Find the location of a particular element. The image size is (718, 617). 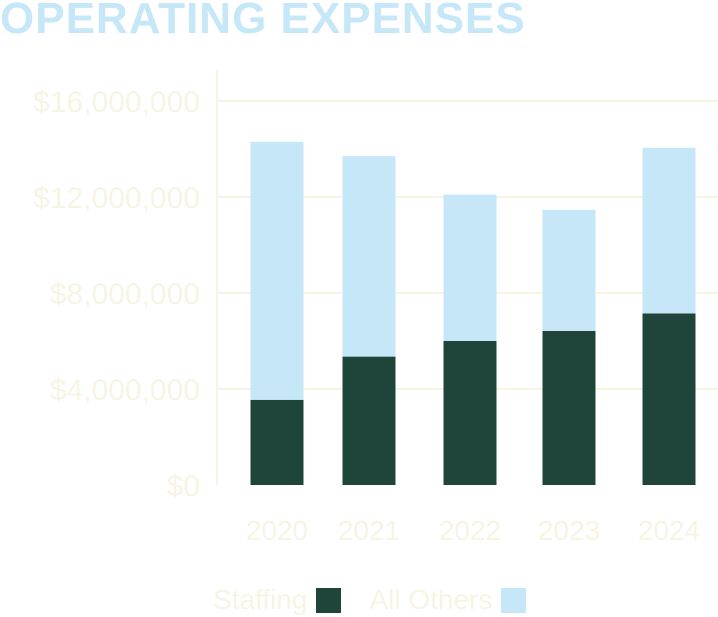

bar-staffing-2024 is located at coordinates (669, 399).